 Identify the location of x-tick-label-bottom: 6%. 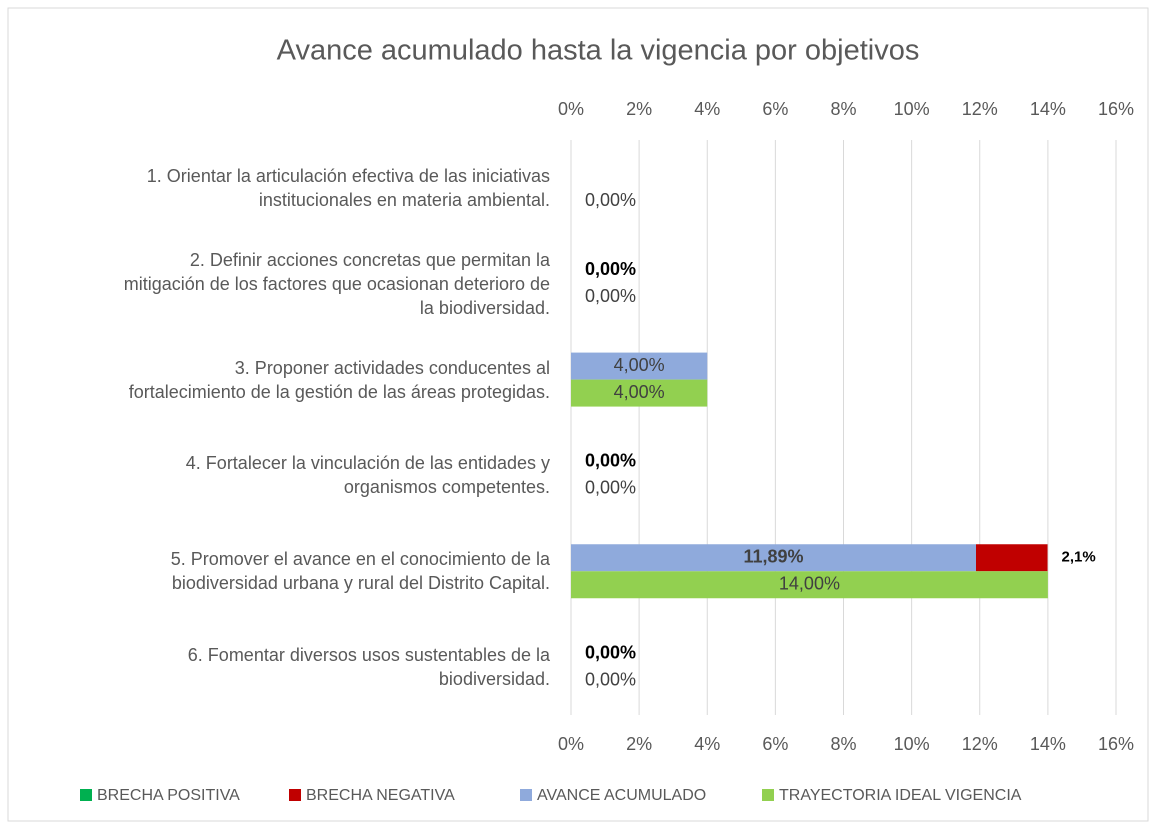
(775, 744).